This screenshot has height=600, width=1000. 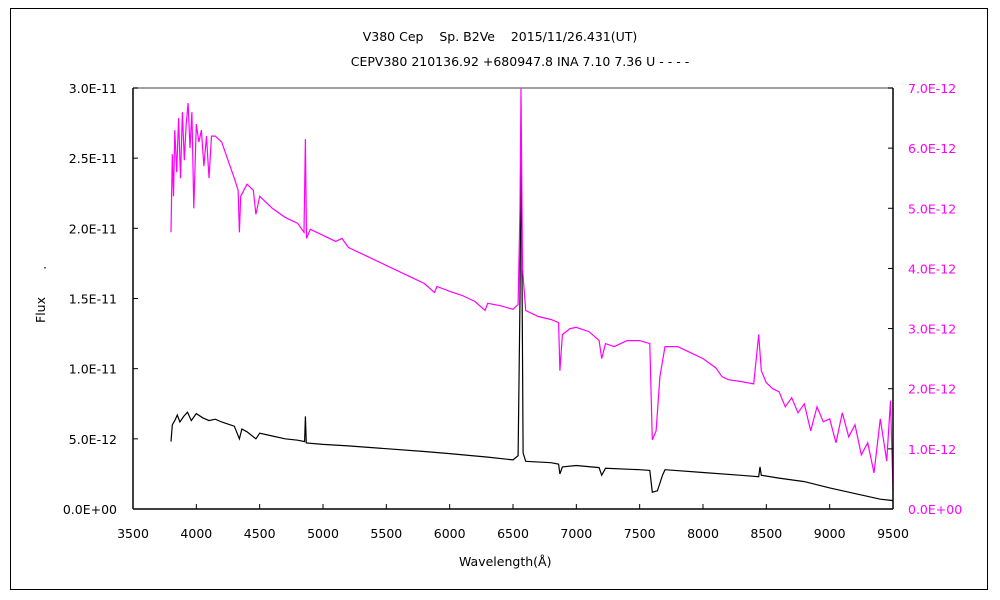 What do you see at coordinates (93, 228) in the screenshot?
I see `y-left-tick-label: 2.0E-11` at bounding box center [93, 228].